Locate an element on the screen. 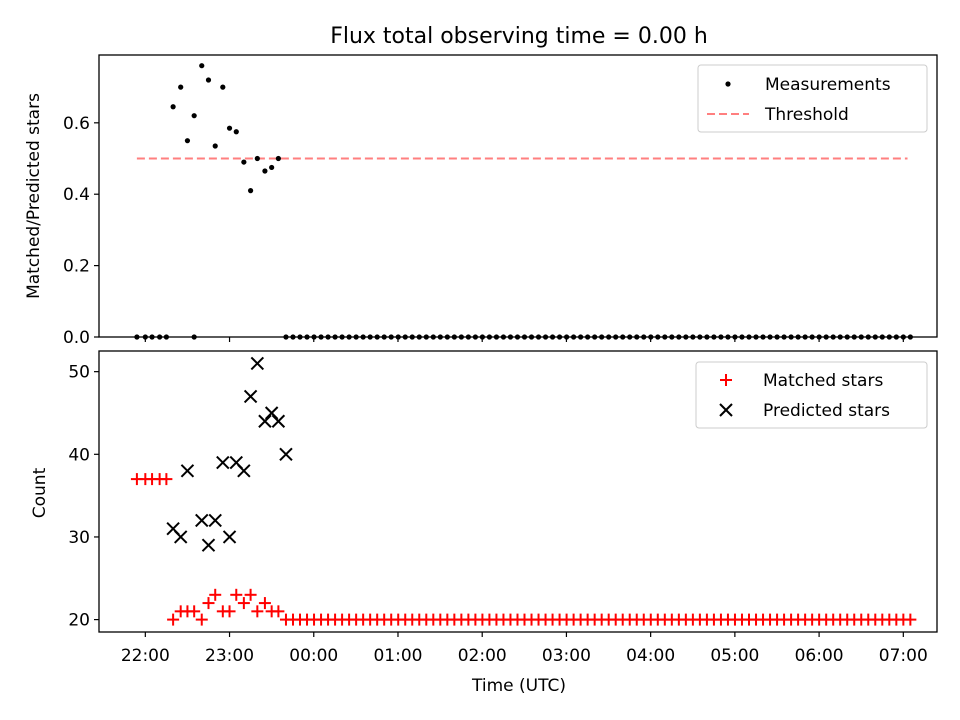 This screenshot has height=720, width=960. bottom-legend-box is located at coordinates (811, 395).